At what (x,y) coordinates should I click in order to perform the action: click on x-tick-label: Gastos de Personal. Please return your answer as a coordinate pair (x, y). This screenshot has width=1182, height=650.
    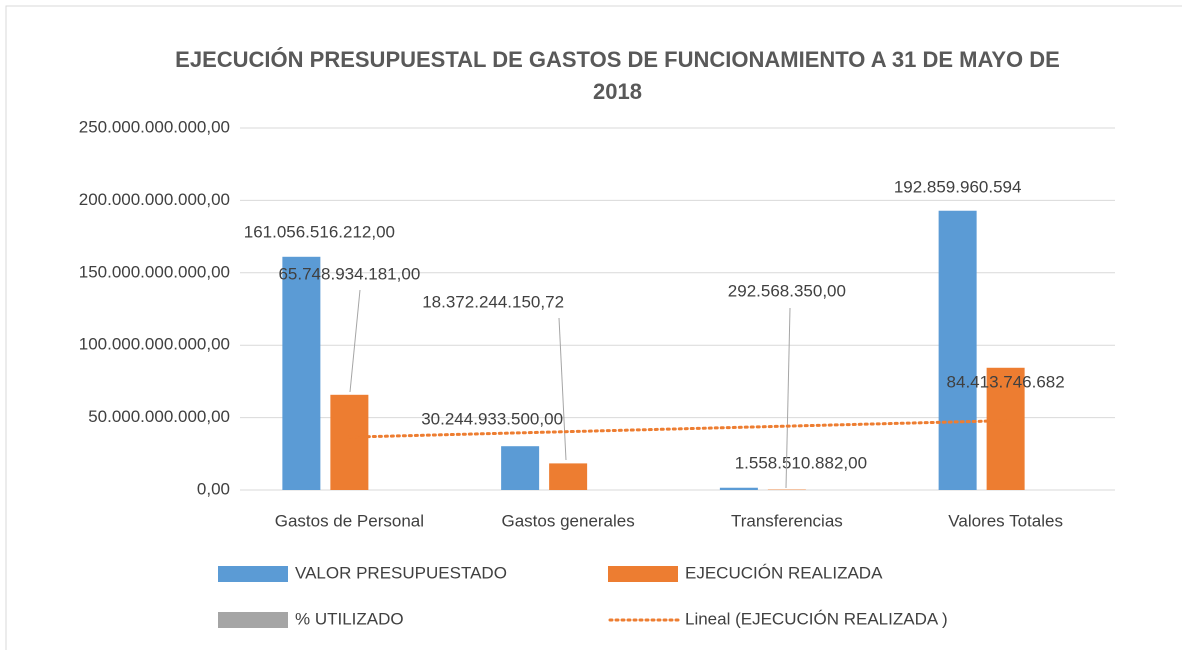
    Looking at the image, I should click on (349, 520).